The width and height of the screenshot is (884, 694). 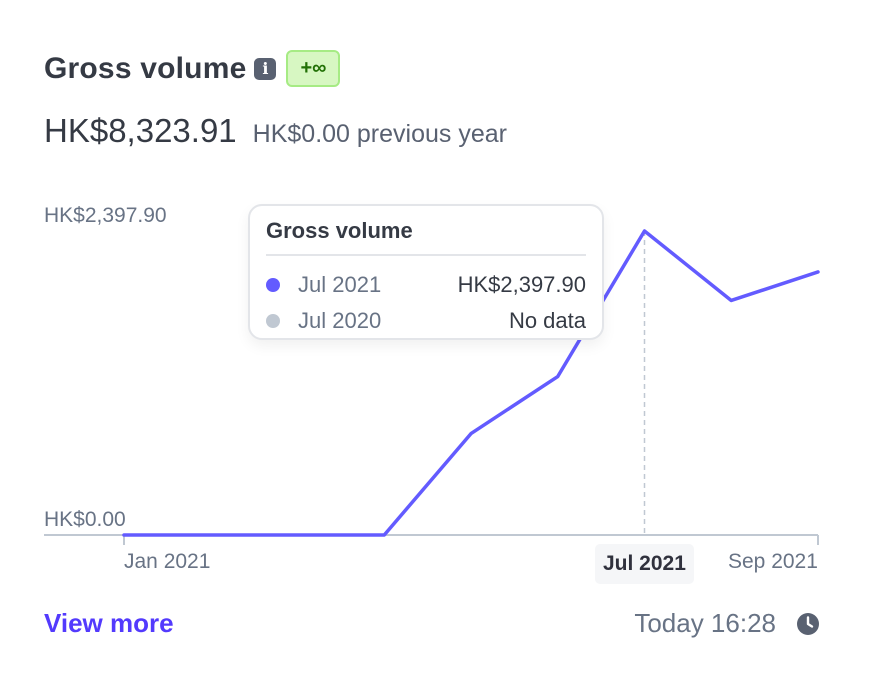 What do you see at coordinates (379, 134) in the screenshot?
I see `previous-year-amount: HK$0.00 previous year` at bounding box center [379, 134].